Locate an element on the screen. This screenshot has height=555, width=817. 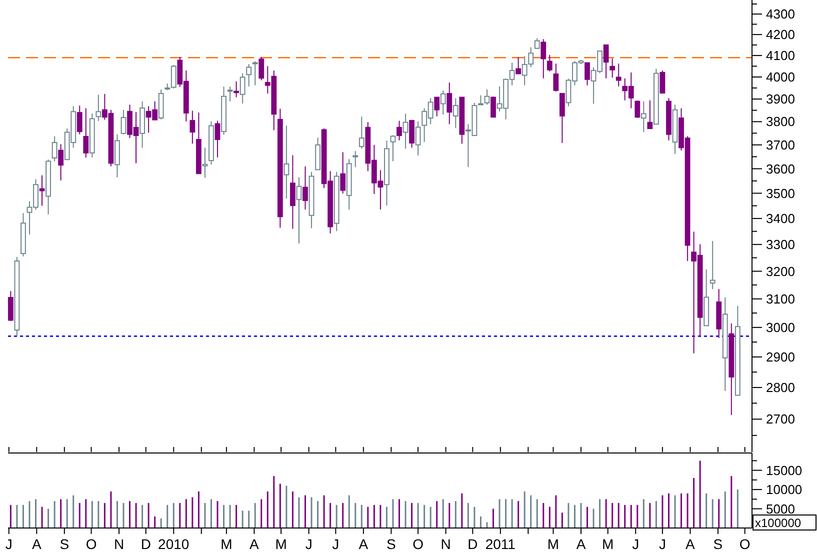
y-tick-label: 3300 is located at coordinates (780, 244).